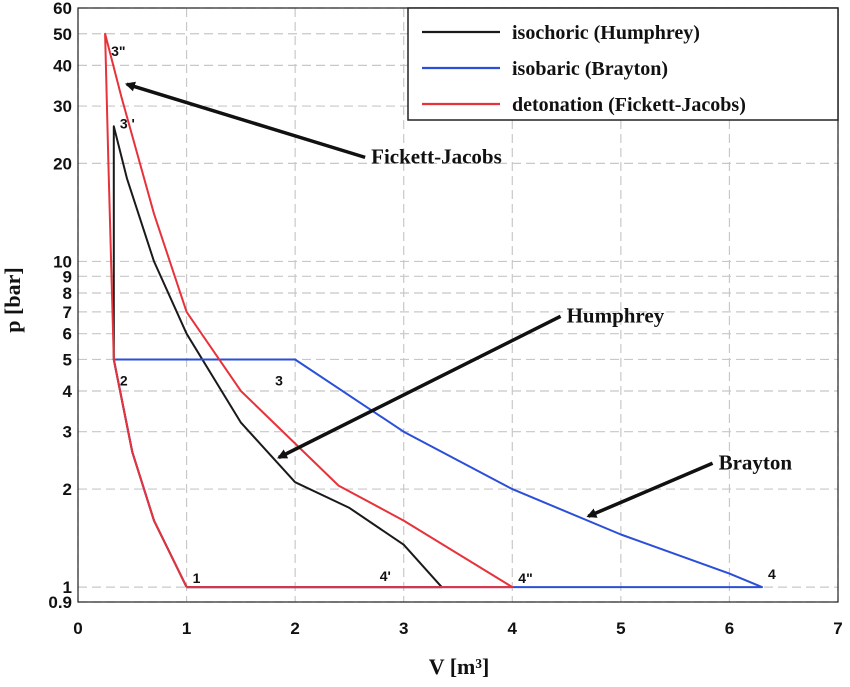 The height and width of the screenshot is (687, 850). What do you see at coordinates (186, 628) in the screenshot?
I see `x-tick-label: 1` at bounding box center [186, 628].